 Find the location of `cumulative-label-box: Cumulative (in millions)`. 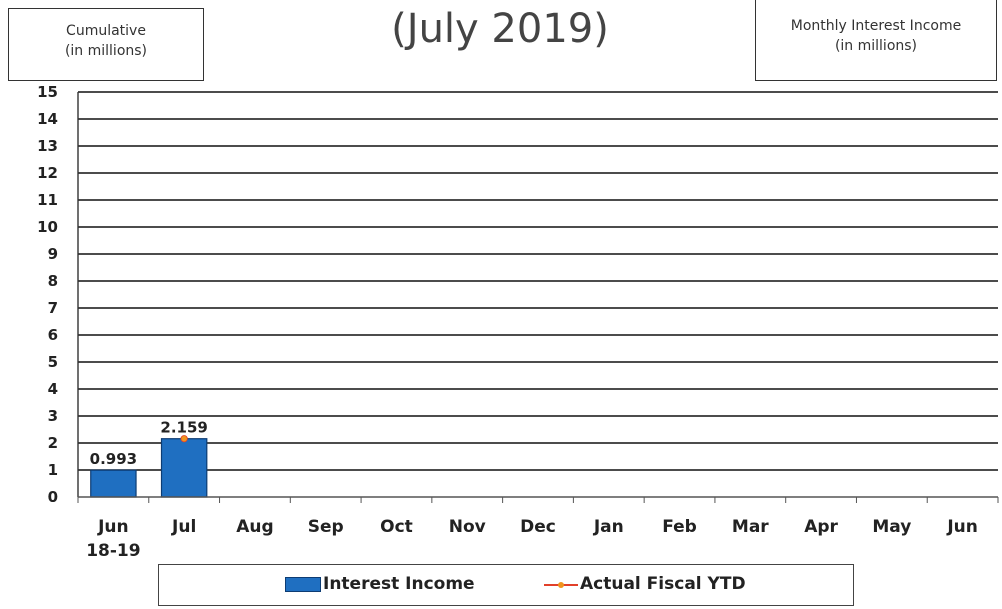

cumulative-label-box: Cumulative (in millions) is located at coordinates (106, 44).